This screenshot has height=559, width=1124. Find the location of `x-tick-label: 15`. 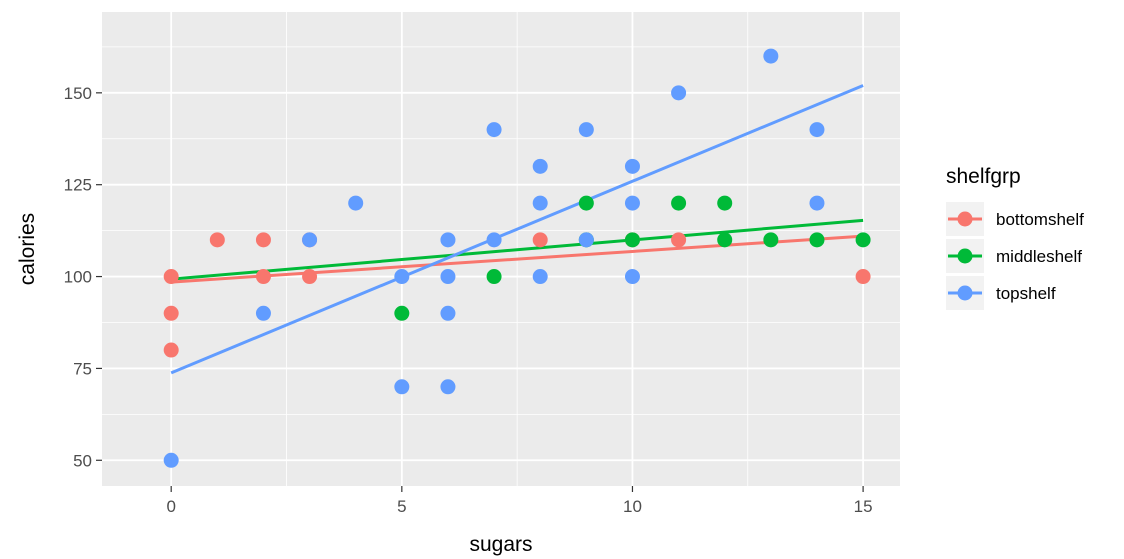

x-tick-label: 15 is located at coordinates (863, 506).